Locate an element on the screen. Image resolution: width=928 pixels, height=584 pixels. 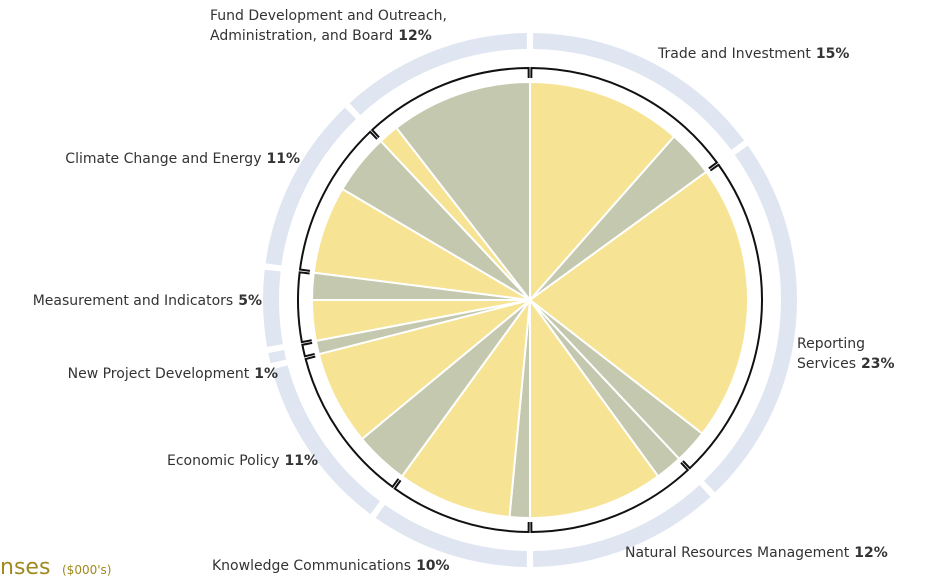
category-line: Knowledge Communications is located at coordinates (311, 566).